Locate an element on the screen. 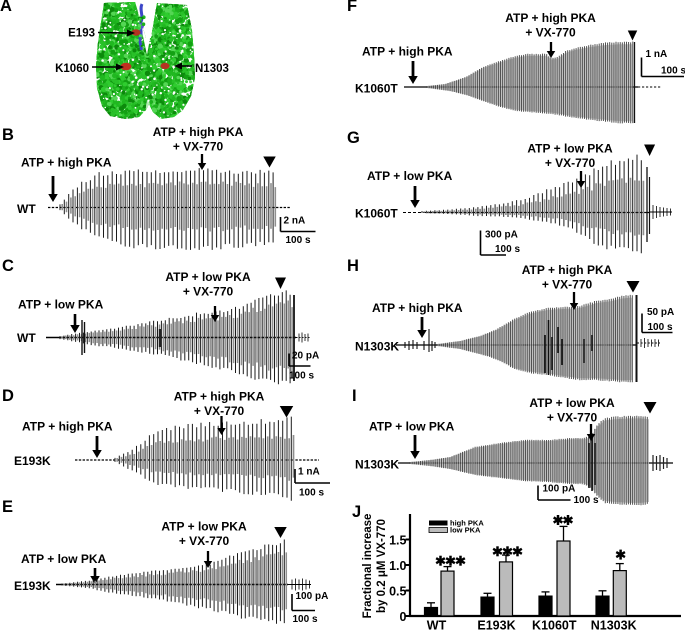  svg-text: F is located at coordinates (352, 7).